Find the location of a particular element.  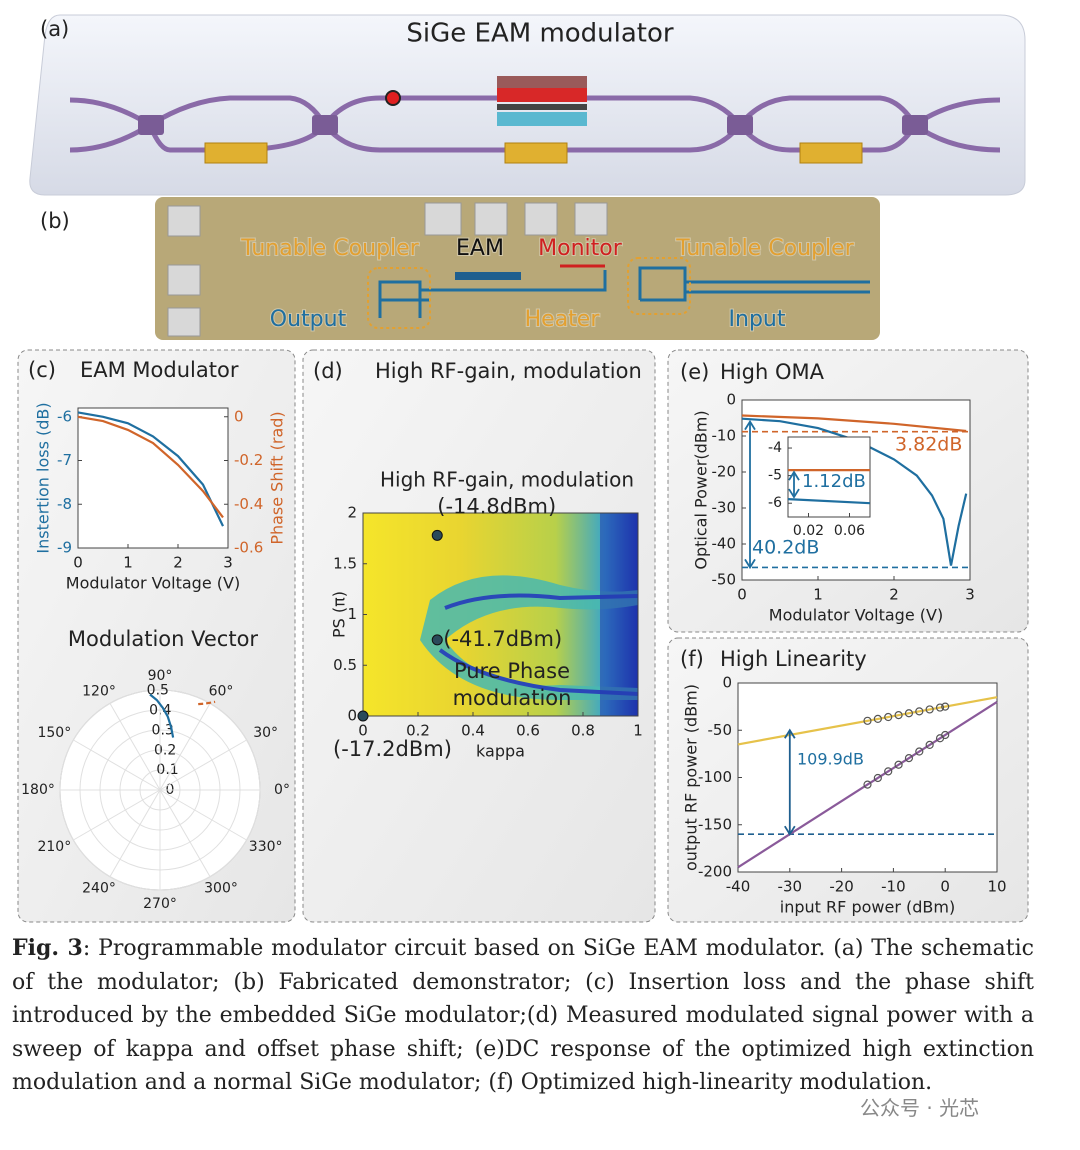

theta-tick-label: 120° is located at coordinates (99, 691).